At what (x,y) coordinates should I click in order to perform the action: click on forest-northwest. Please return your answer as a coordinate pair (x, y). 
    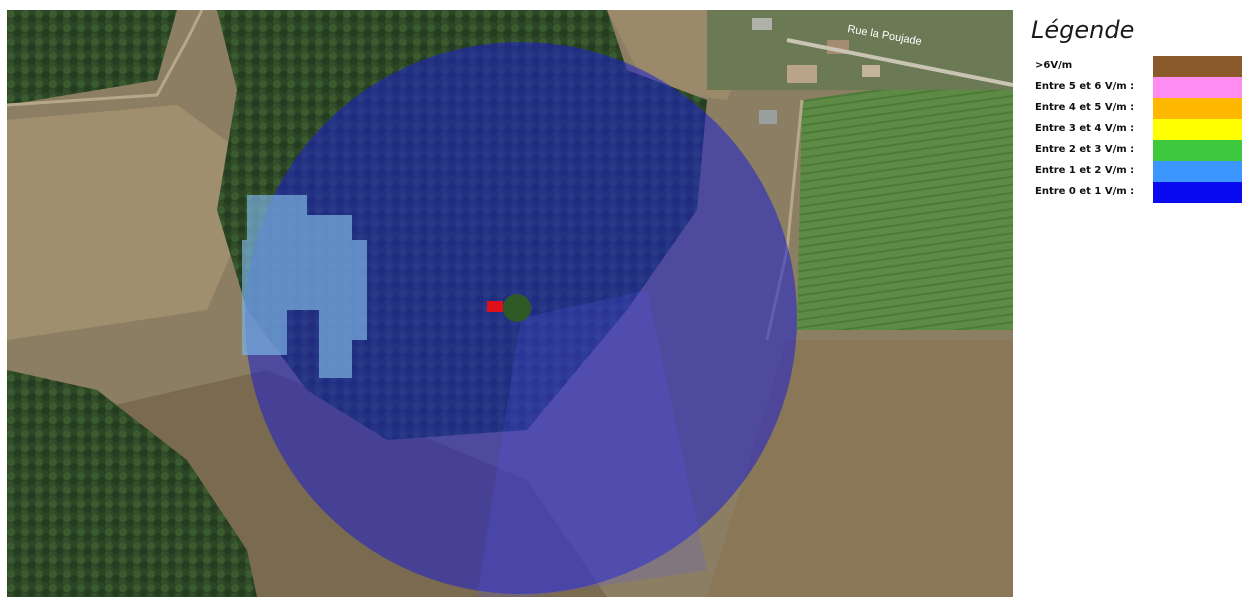
    Looking at the image, I should click on (92, 57).